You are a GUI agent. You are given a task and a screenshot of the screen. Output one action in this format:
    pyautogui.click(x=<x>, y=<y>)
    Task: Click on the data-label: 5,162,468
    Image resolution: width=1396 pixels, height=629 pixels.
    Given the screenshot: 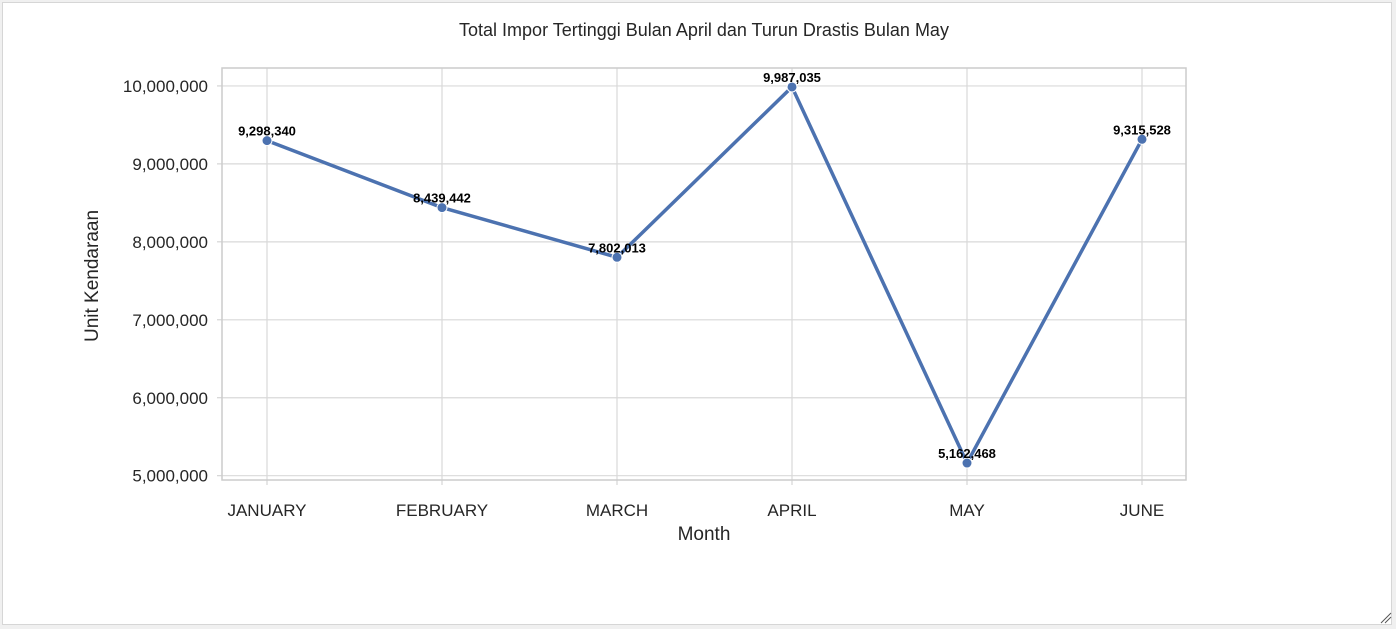 What is the action you would take?
    pyautogui.click(x=967, y=453)
    